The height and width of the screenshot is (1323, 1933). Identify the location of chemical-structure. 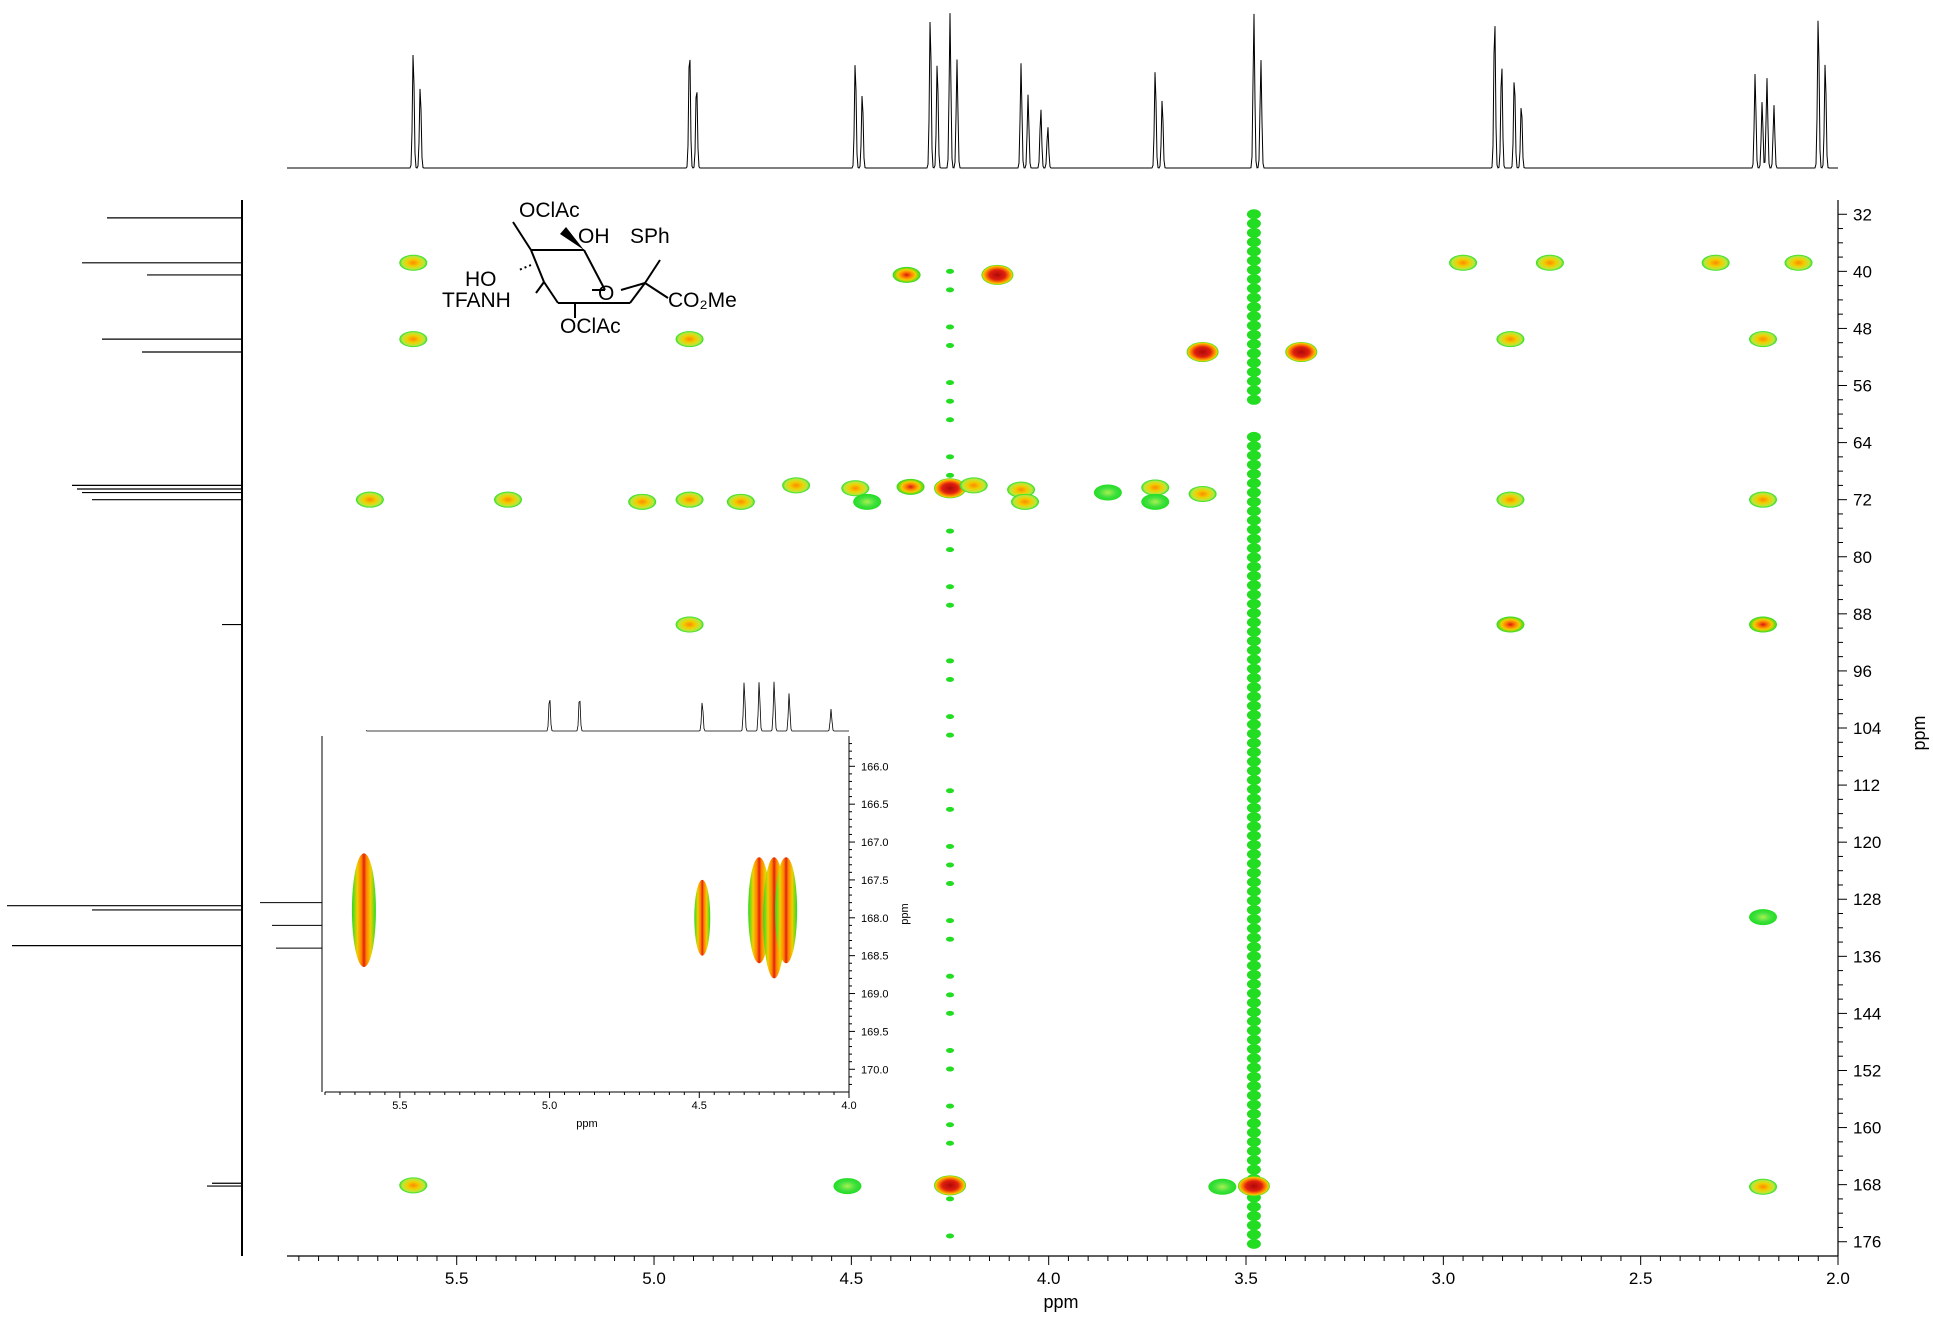
(590, 269).